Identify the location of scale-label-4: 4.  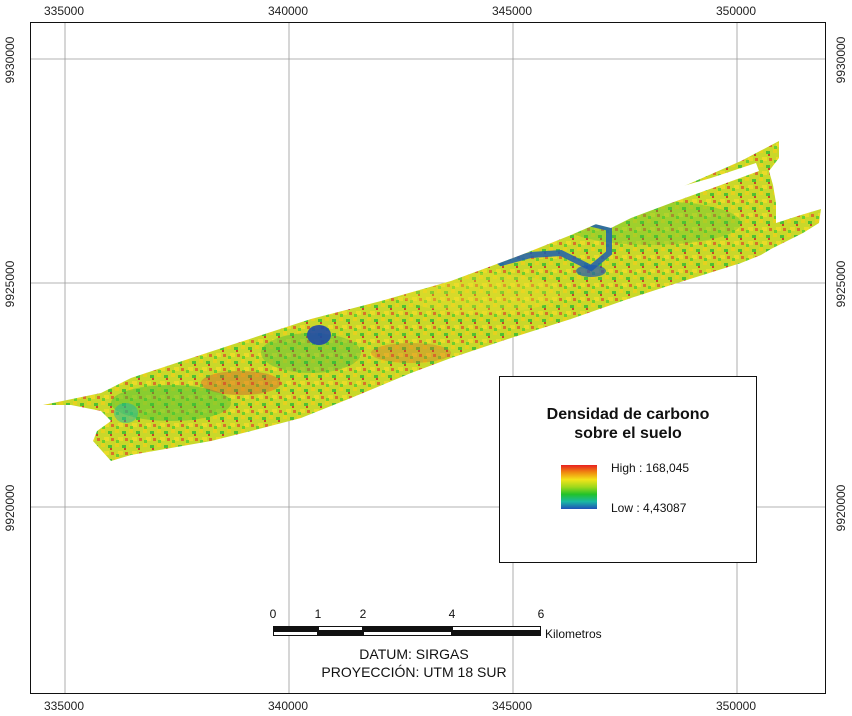
(452, 614).